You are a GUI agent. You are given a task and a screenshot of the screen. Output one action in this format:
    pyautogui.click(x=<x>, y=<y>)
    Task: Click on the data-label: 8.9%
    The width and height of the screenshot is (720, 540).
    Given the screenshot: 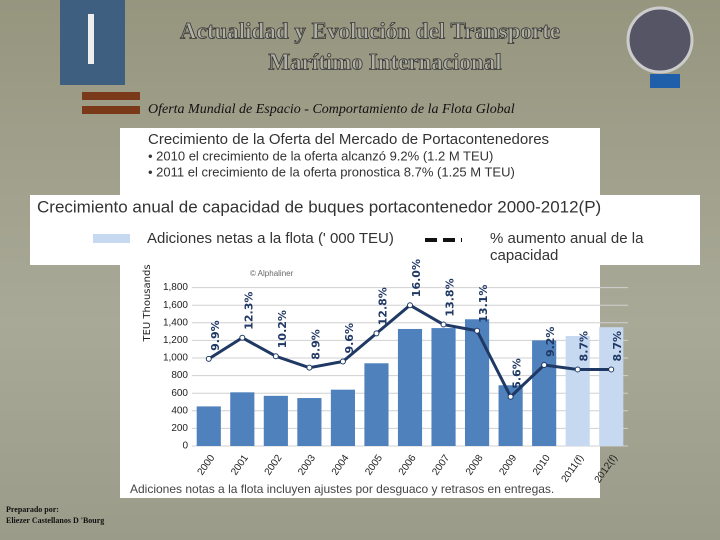 What is the action you would take?
    pyautogui.click(x=315, y=344)
    